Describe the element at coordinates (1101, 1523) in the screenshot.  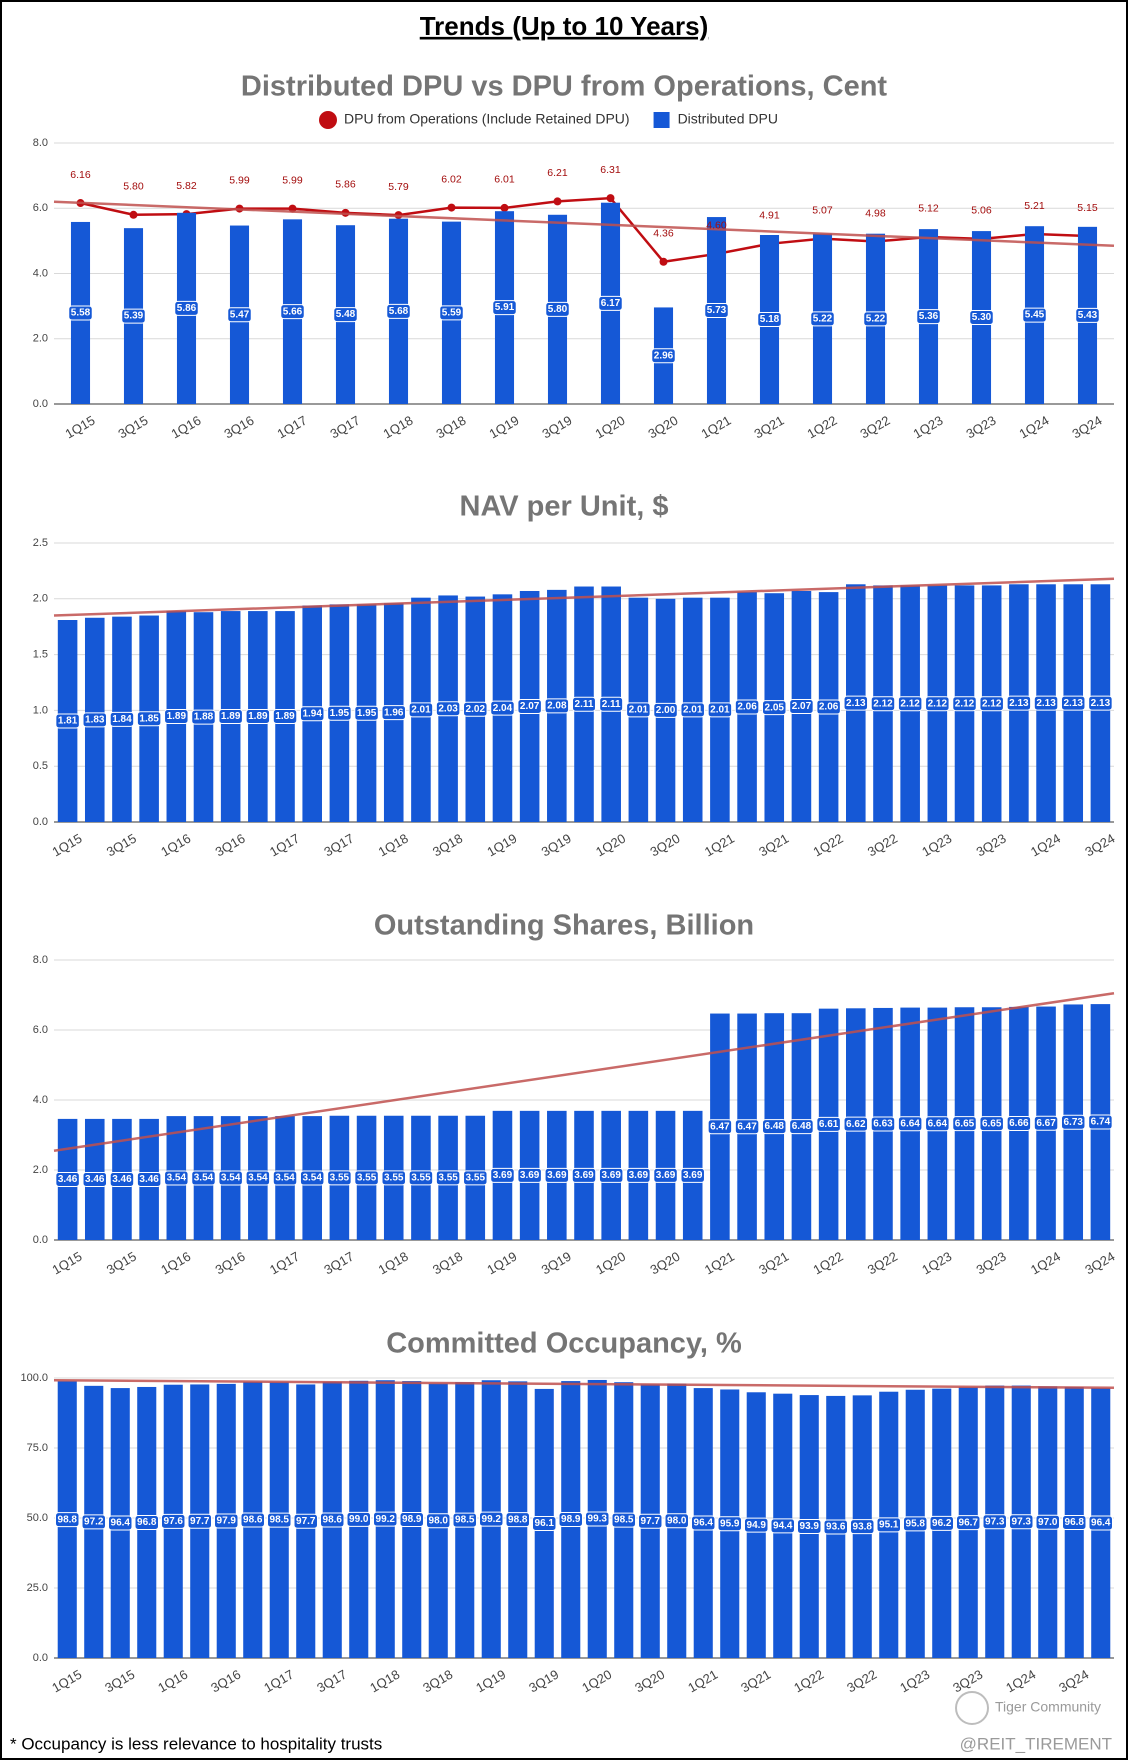
I see `bar-label: 96.4` at that location.